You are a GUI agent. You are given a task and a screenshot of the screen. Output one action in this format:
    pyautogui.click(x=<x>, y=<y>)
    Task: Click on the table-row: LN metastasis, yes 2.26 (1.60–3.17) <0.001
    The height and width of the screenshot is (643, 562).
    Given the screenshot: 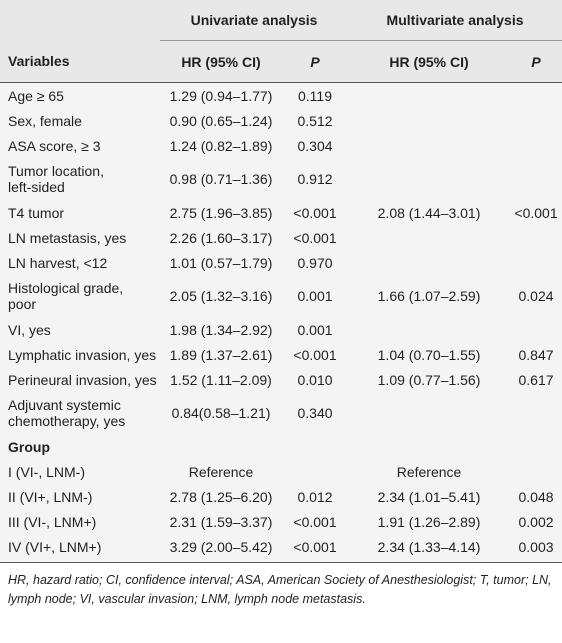 What is the action you would take?
    pyautogui.click(x=281, y=237)
    